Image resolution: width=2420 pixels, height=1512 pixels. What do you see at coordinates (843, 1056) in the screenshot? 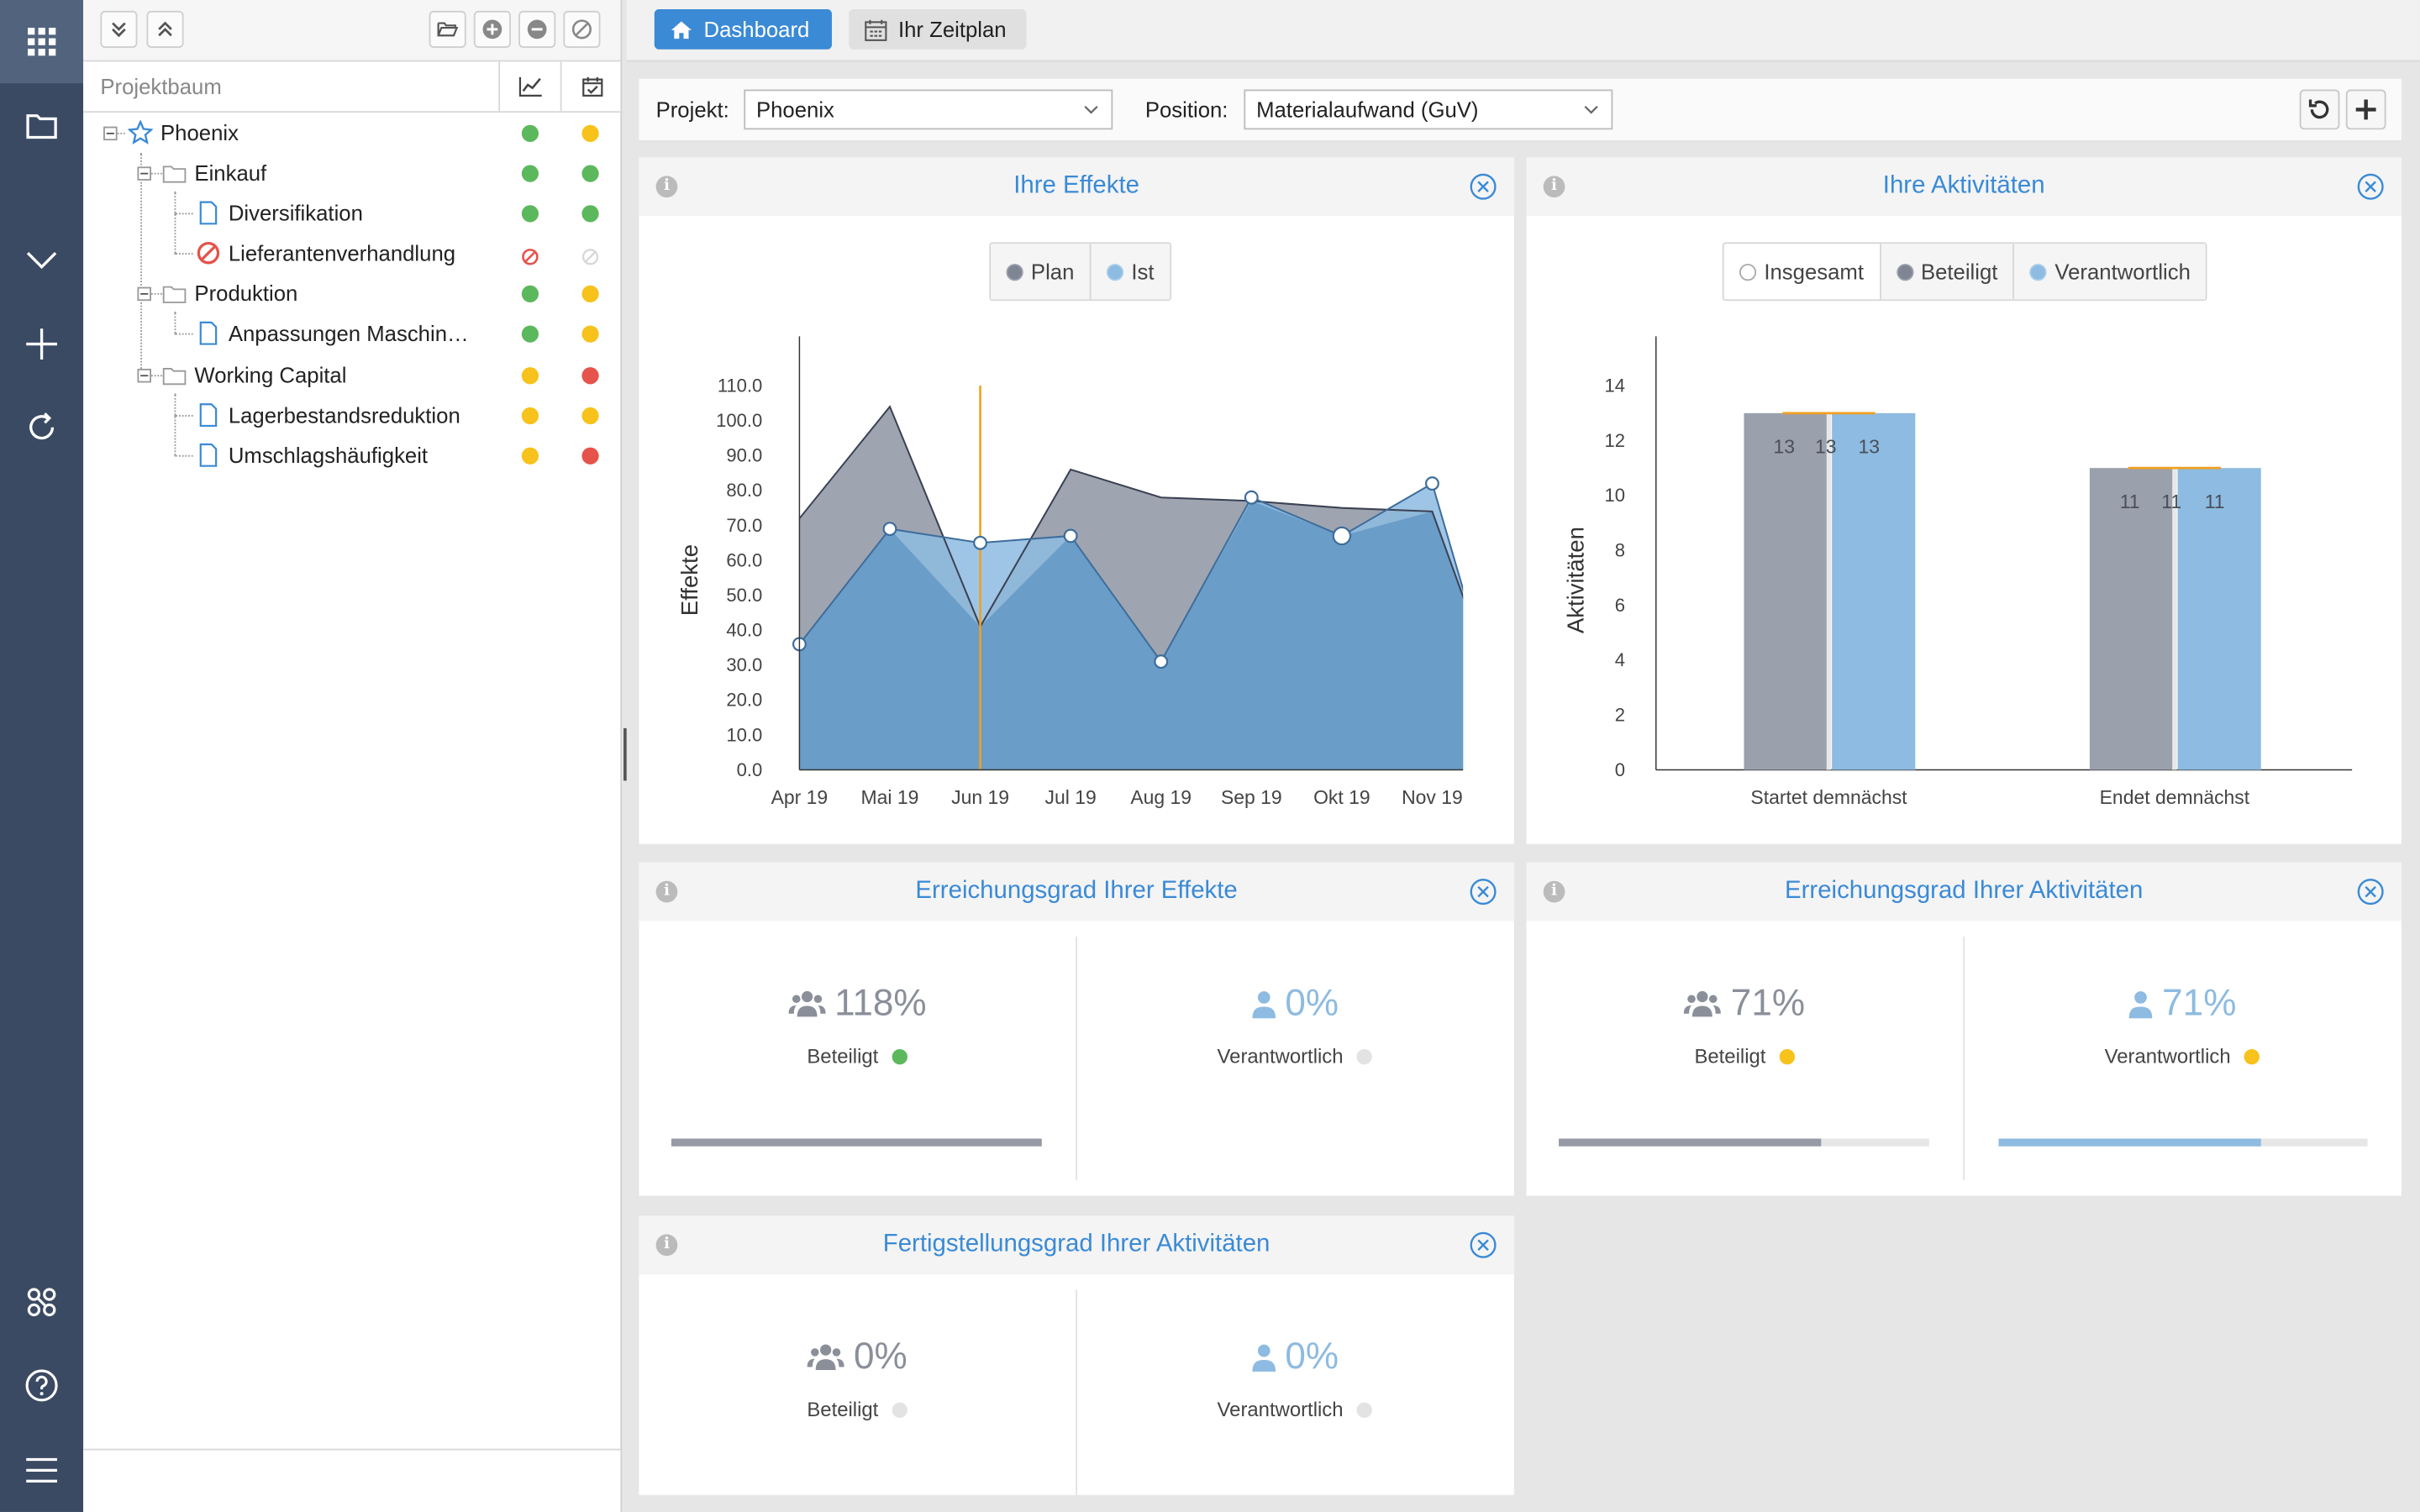
I see `kpi-label: Beteiligt` at bounding box center [843, 1056].